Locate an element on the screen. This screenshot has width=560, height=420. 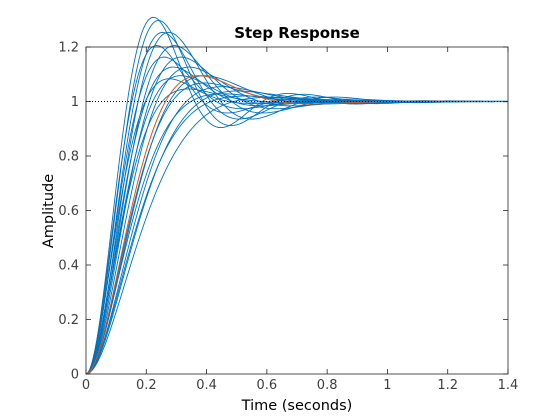
y-tick-label: 1 is located at coordinates (75, 102).